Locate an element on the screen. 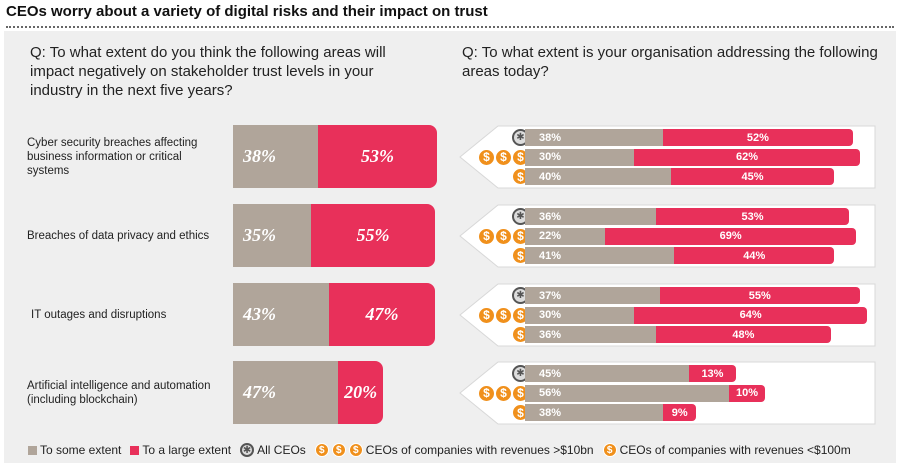 The height and width of the screenshot is (468, 900). legend-label: To some extent is located at coordinates (81, 450).